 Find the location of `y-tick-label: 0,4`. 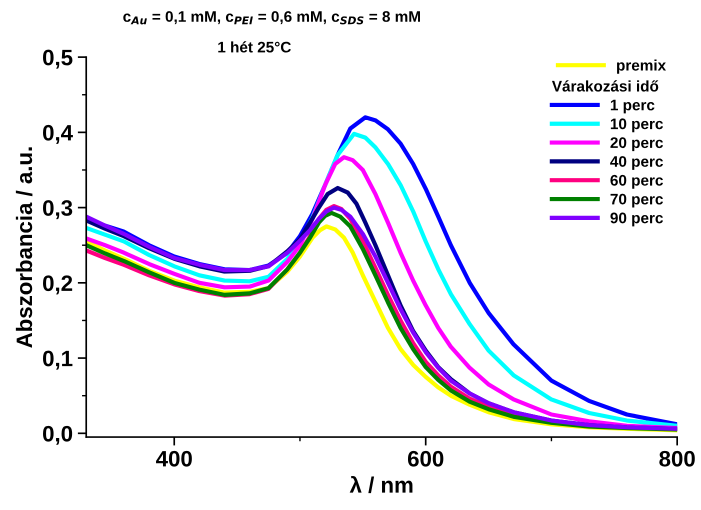

y-tick-label: 0,4 is located at coordinates (58, 134).